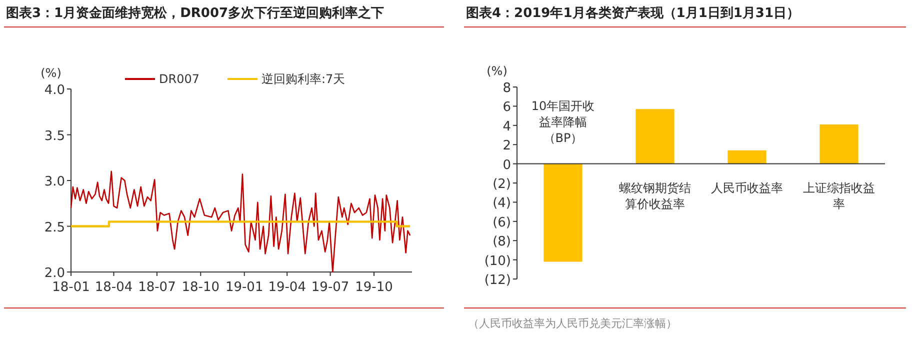 This screenshot has width=912, height=350. What do you see at coordinates (655, 196) in the screenshot?
I see `x-tick-label: 螺纹钢期货结算价收益率` at bounding box center [655, 196].